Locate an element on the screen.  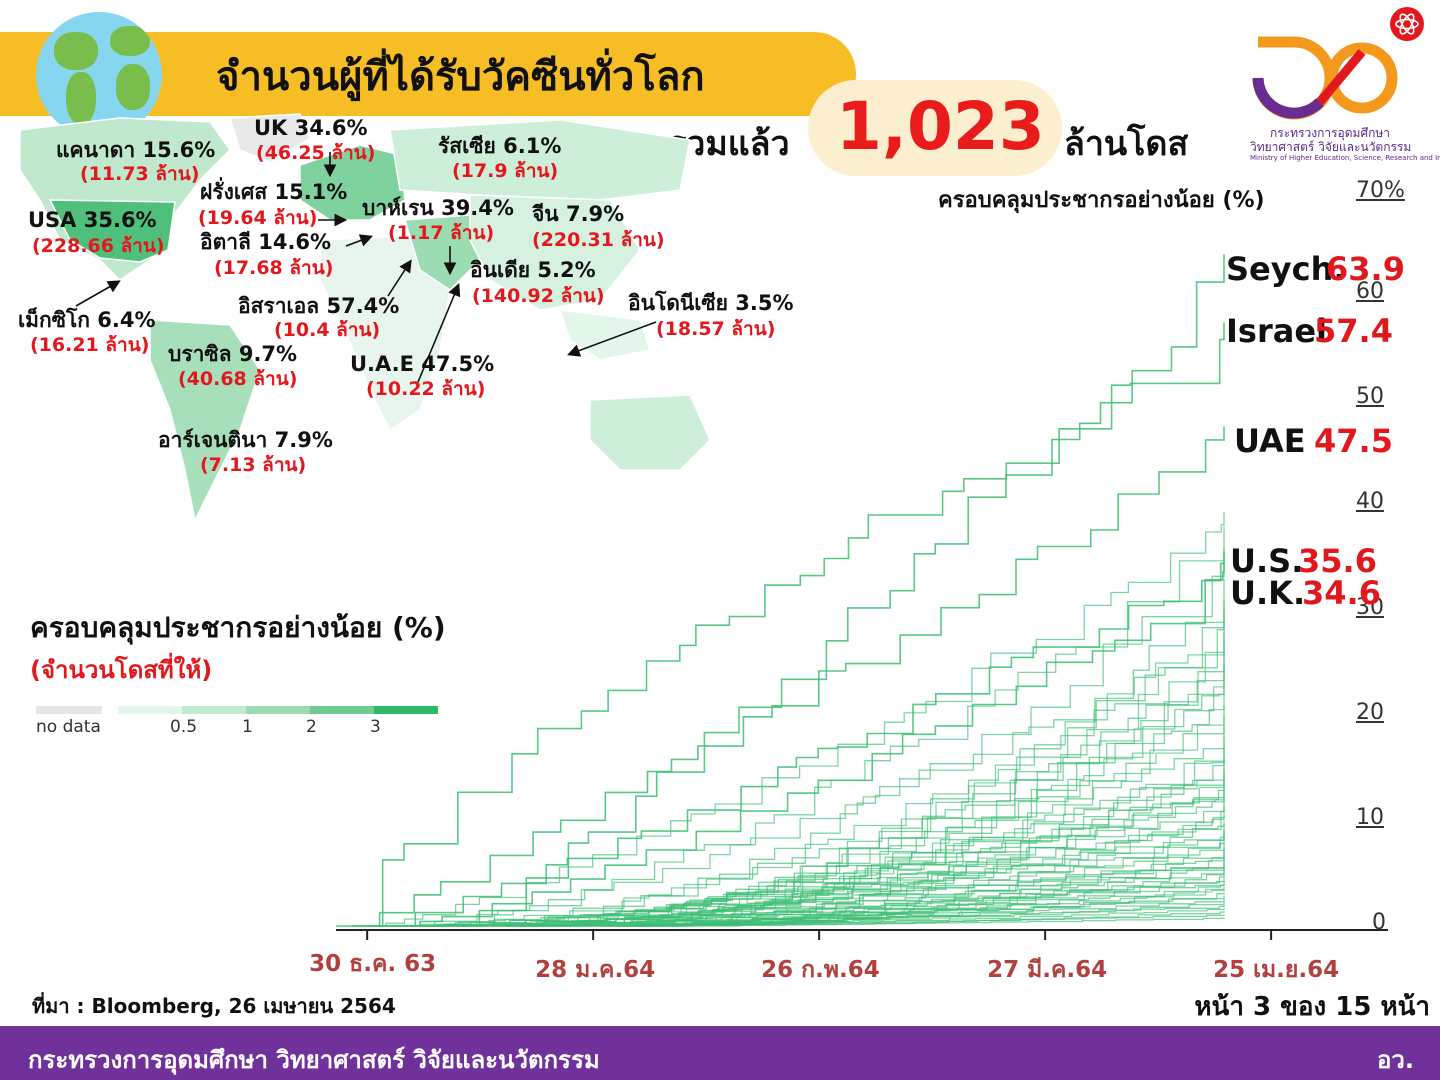
footer-bar is located at coordinates (720, 1053).